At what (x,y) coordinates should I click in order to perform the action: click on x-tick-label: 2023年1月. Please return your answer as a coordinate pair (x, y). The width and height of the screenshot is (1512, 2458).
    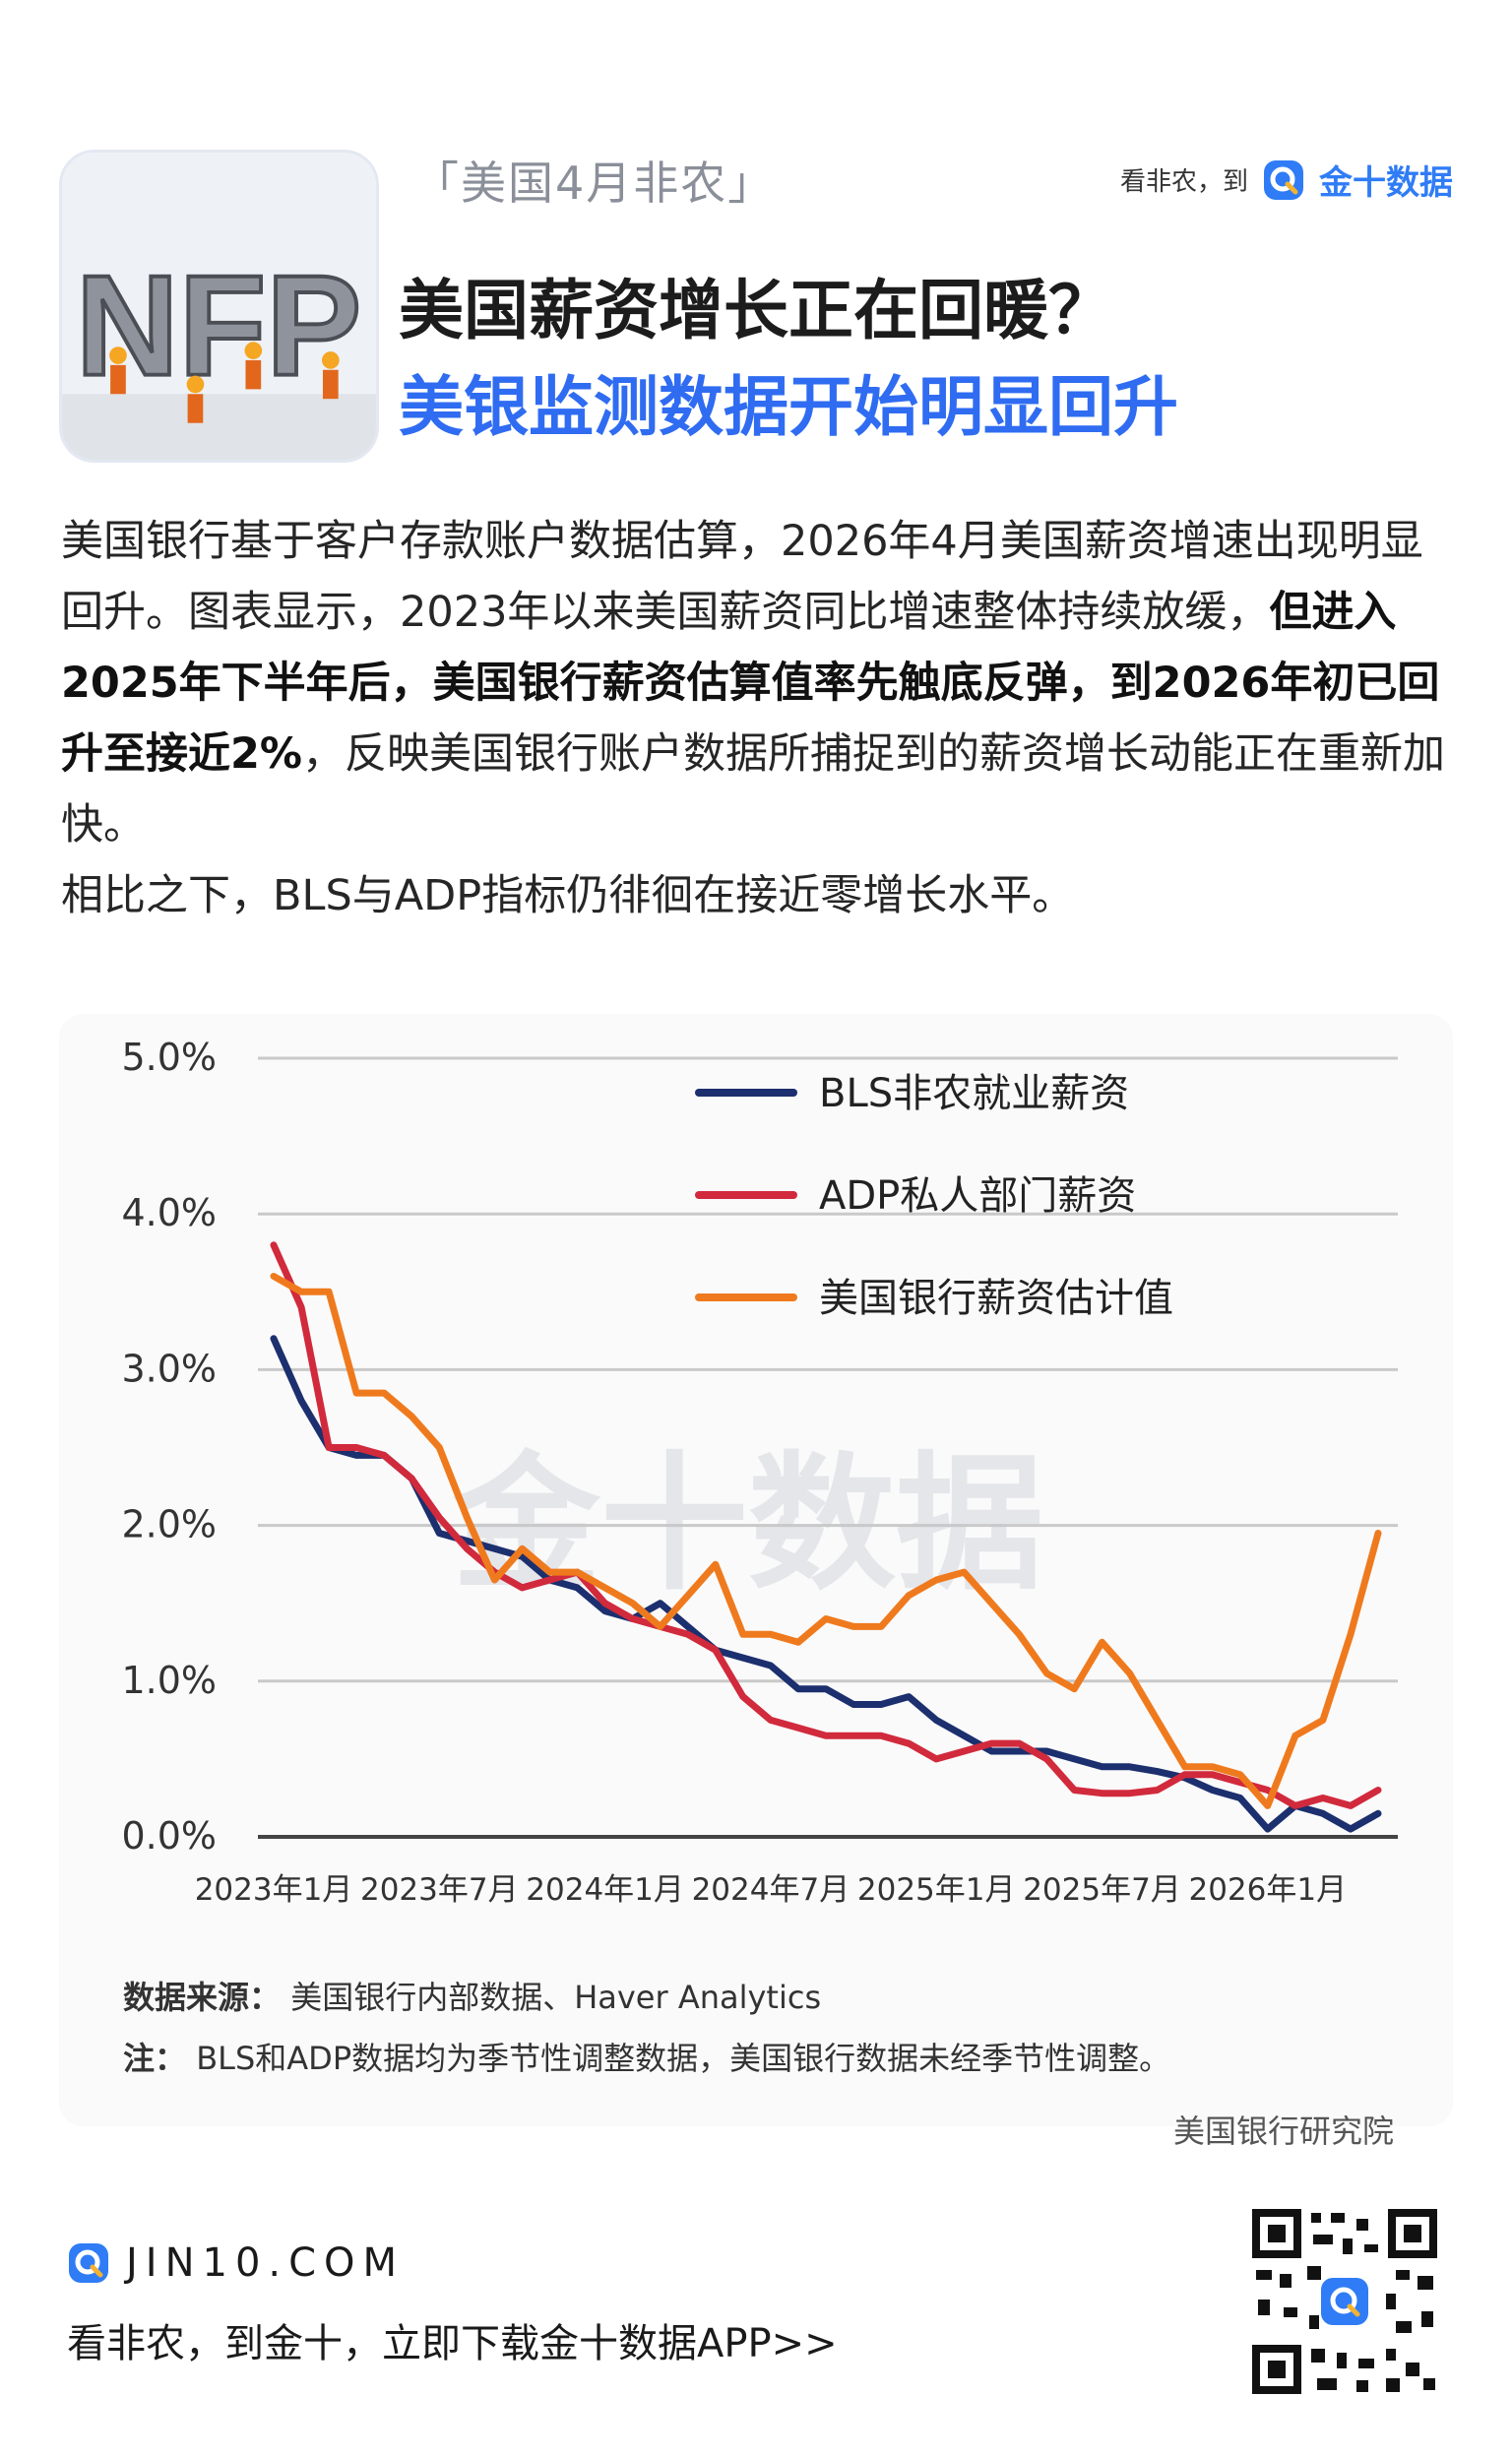
    Looking at the image, I should click on (274, 1890).